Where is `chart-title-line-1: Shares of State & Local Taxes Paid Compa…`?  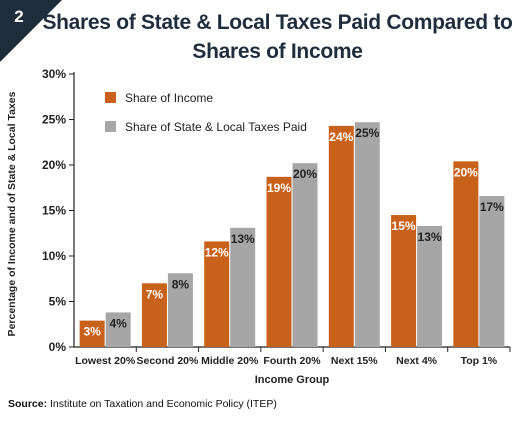 chart-title-line-1: Shares of State & Local Taxes Paid Compa… is located at coordinates (277, 22).